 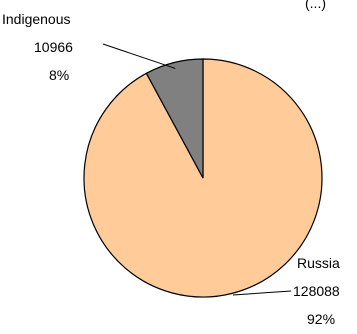 What do you see at coordinates (262, 293) in the screenshot?
I see `leader-line-russia` at bounding box center [262, 293].